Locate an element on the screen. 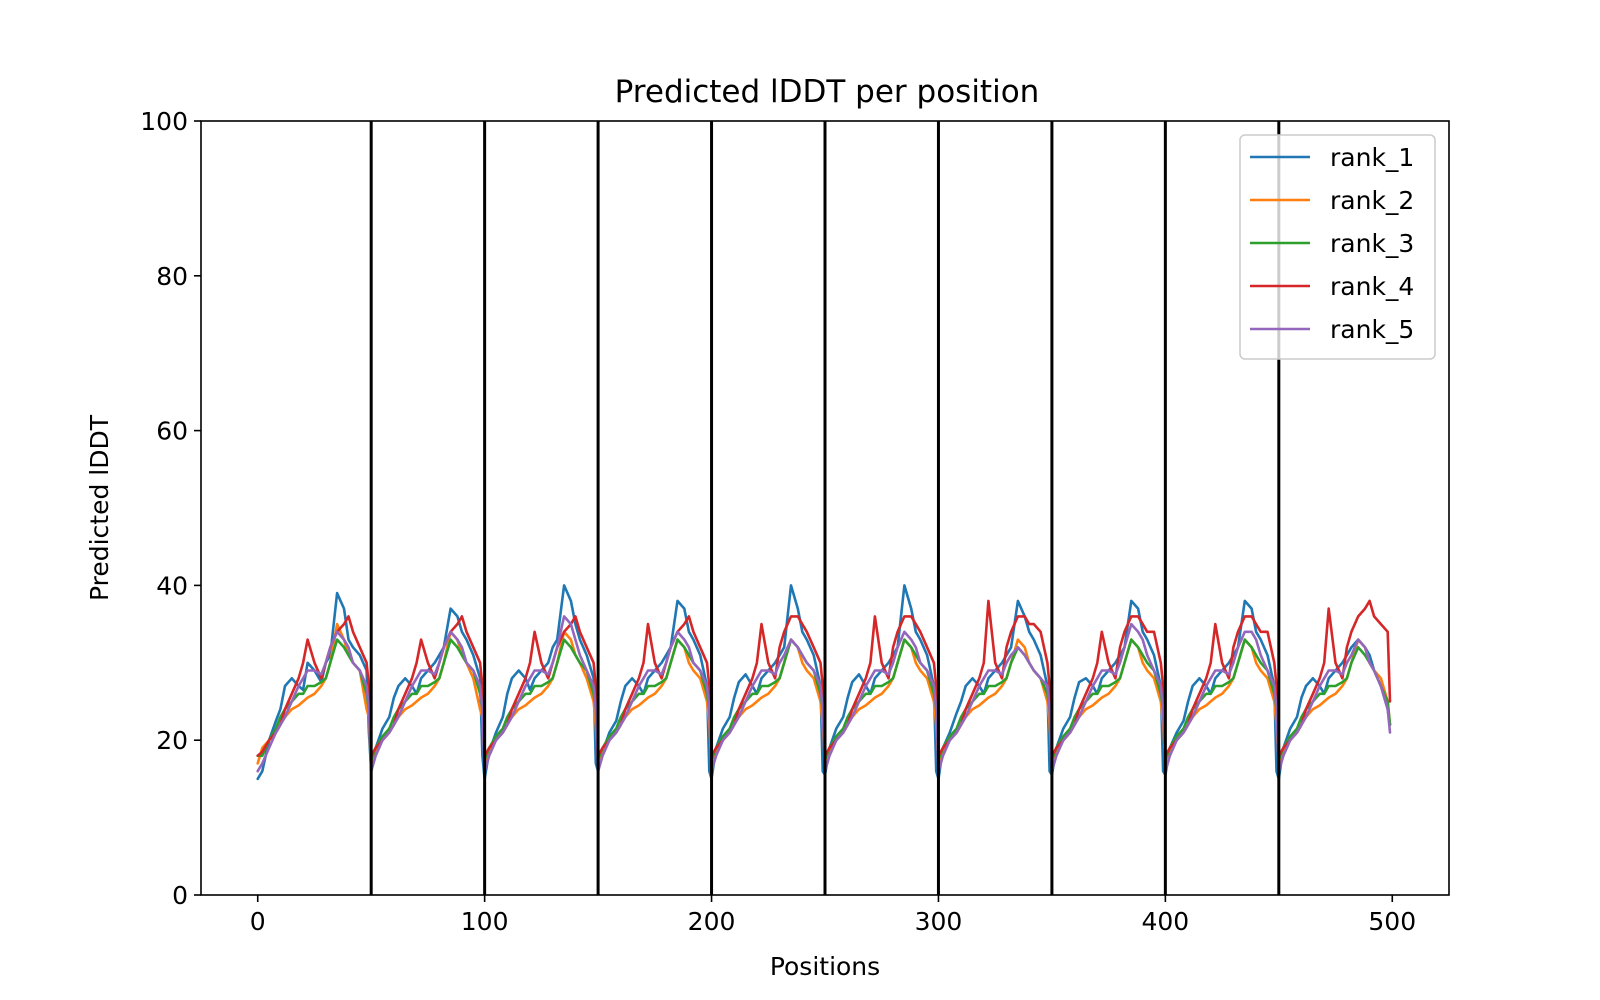 The height and width of the screenshot is (1000, 1600). y-tick-label: 20 is located at coordinates (172, 740).